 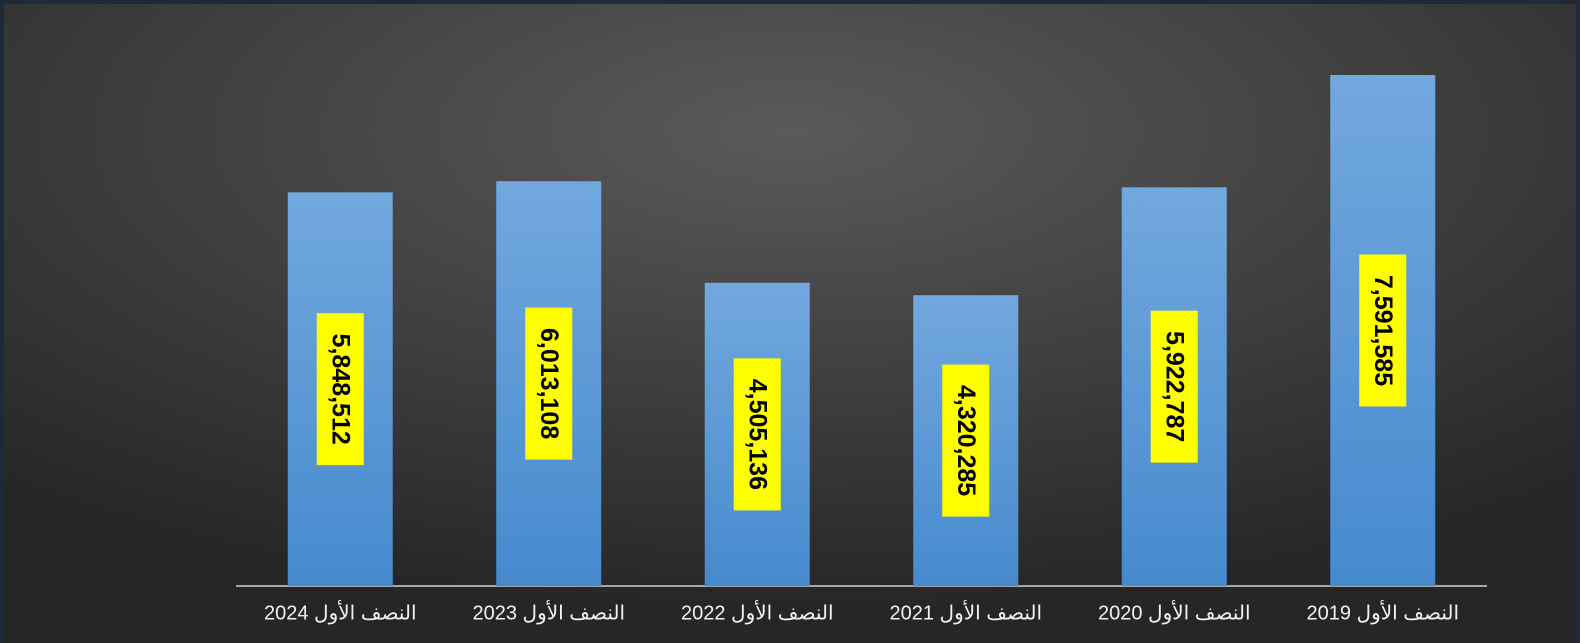 I want to click on value-label: 5,922,787, so click(x=1174, y=386).